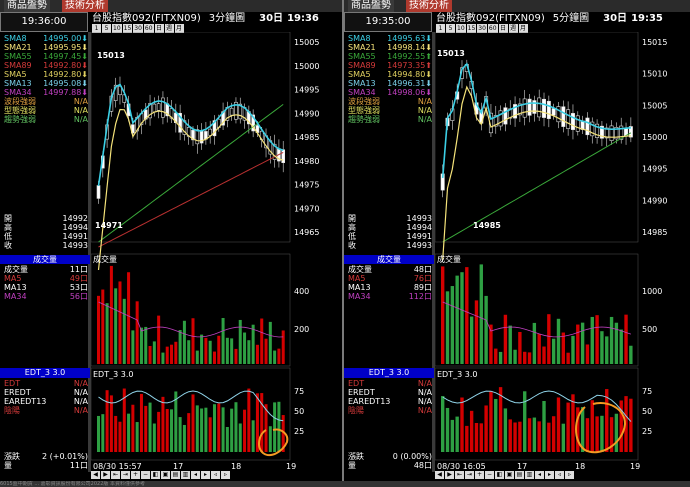 This screenshot has height=487, width=690. Describe the element at coordinates (65, 47) in the screenshot. I see `ma-value: 14995.95⬇` at that location.